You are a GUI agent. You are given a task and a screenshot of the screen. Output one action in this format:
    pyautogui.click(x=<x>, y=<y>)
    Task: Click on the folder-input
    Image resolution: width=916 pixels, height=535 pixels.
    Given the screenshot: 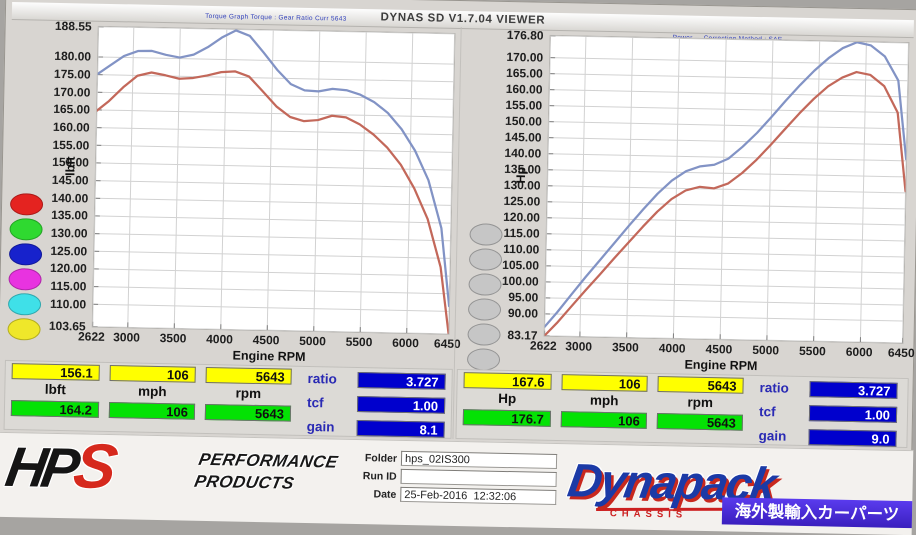 What is the action you would take?
    pyautogui.click(x=479, y=460)
    